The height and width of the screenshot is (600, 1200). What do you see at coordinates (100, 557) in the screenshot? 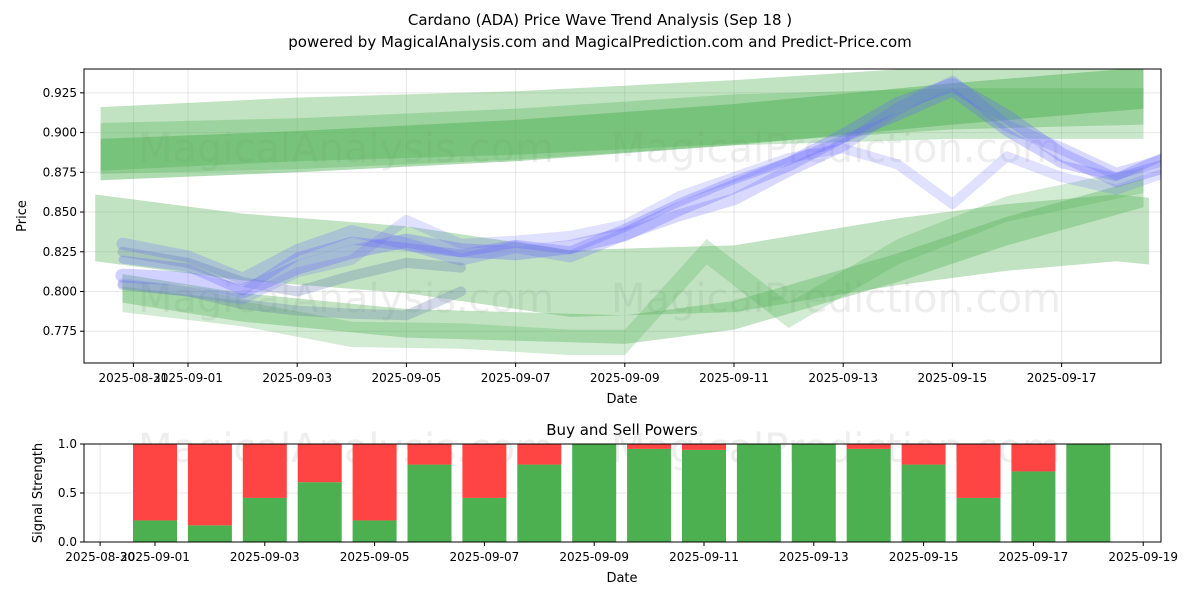
I see `signal-x-tick-label: 2025-08-30` at bounding box center [100, 557].